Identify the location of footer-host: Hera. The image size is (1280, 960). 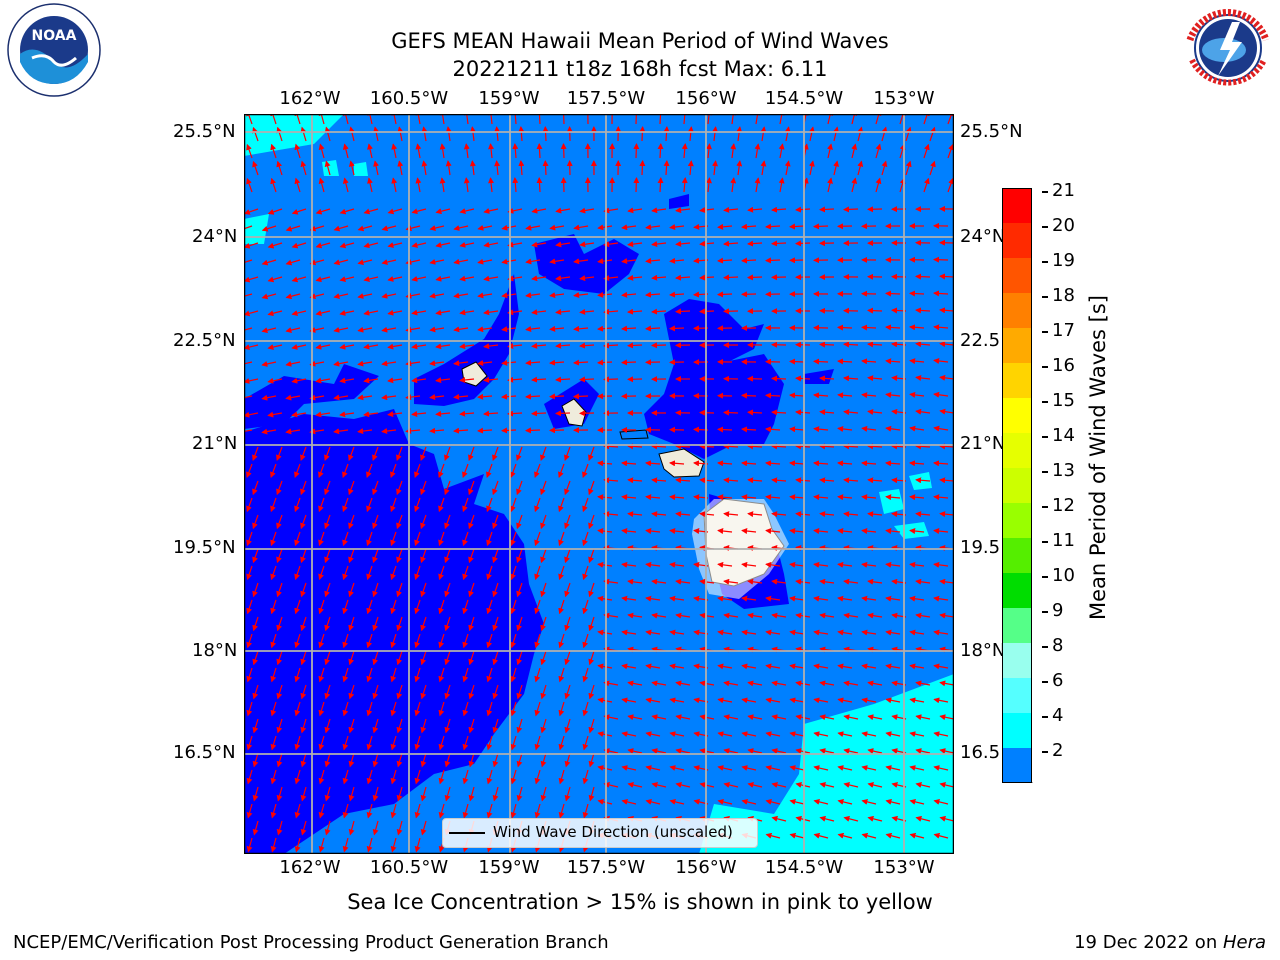
(1244, 942).